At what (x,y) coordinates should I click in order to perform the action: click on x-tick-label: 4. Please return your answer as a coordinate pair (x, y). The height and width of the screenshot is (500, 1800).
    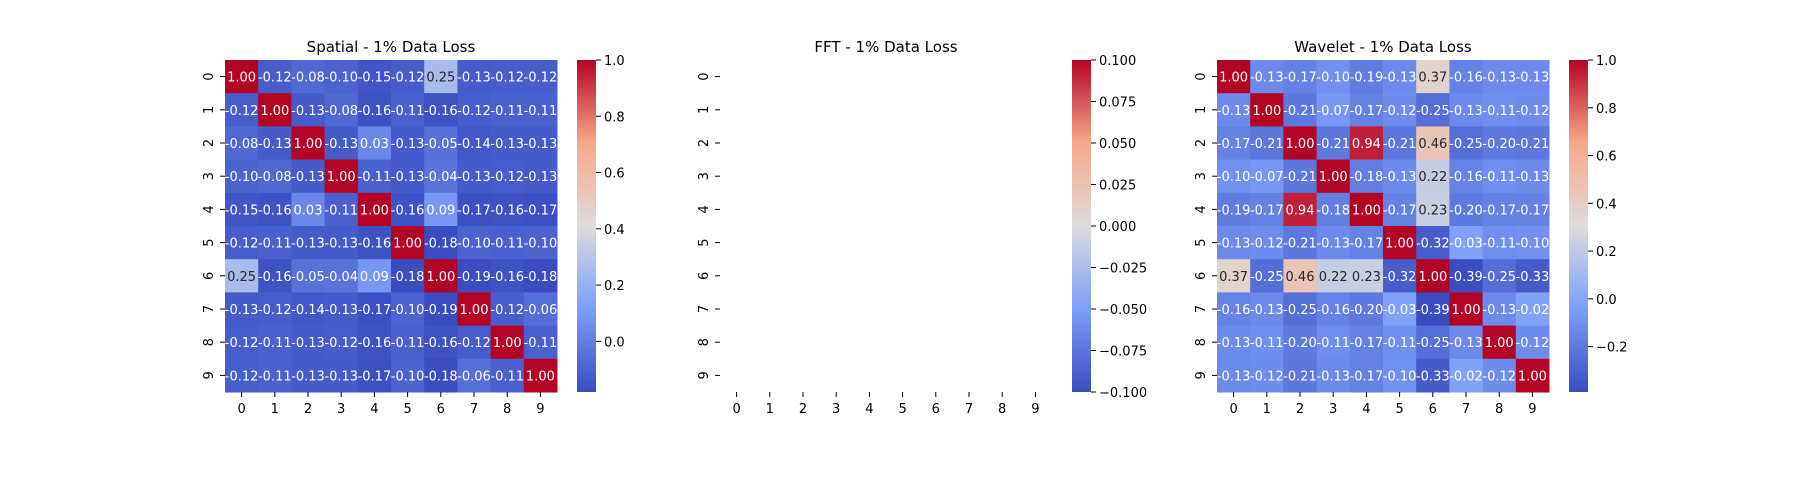
    Looking at the image, I should click on (869, 409).